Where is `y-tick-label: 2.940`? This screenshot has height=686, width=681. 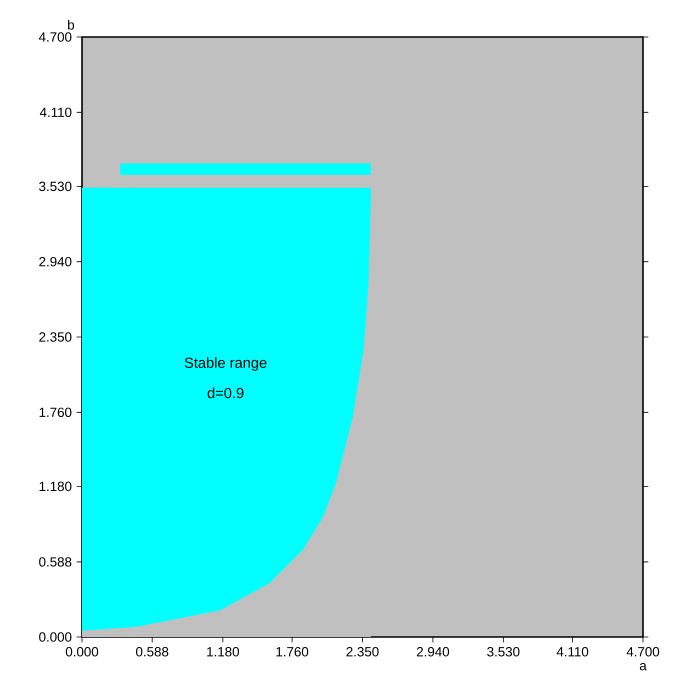
y-tick-label: 2.940 is located at coordinates (55, 261).